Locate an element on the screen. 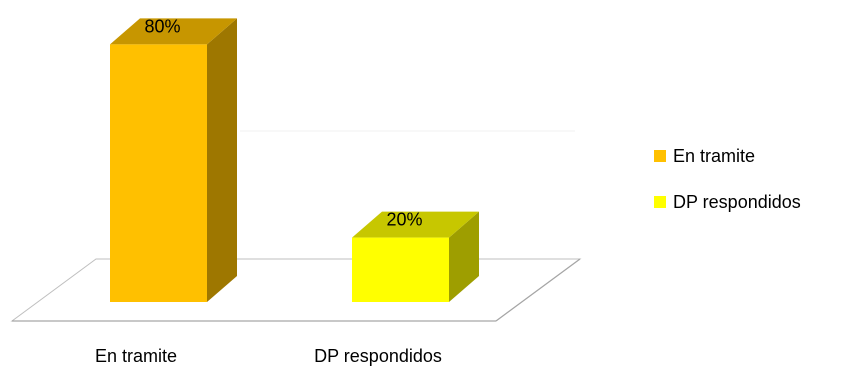  legend-item-dp-respondidos: DP respondidos is located at coordinates (727, 202).